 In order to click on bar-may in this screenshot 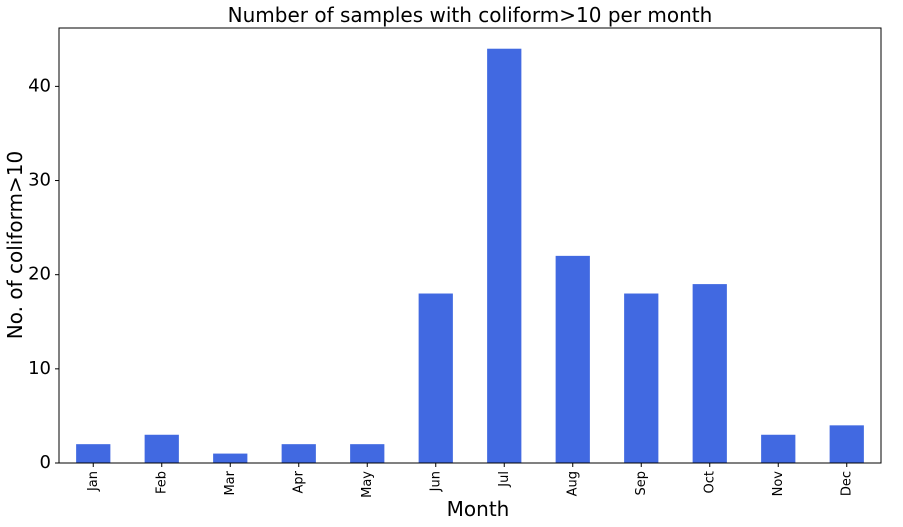, I will do `click(367, 453)`.